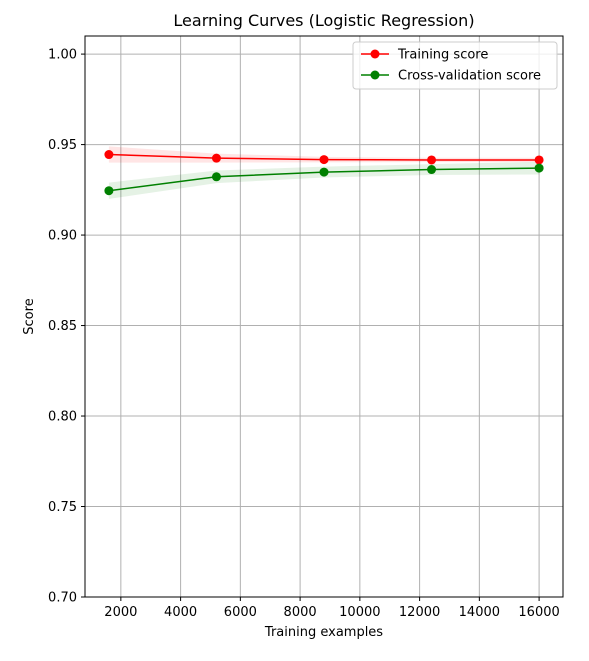 The height and width of the screenshot is (661, 589). I want to click on x-axis-label: Training examples, so click(323, 632).